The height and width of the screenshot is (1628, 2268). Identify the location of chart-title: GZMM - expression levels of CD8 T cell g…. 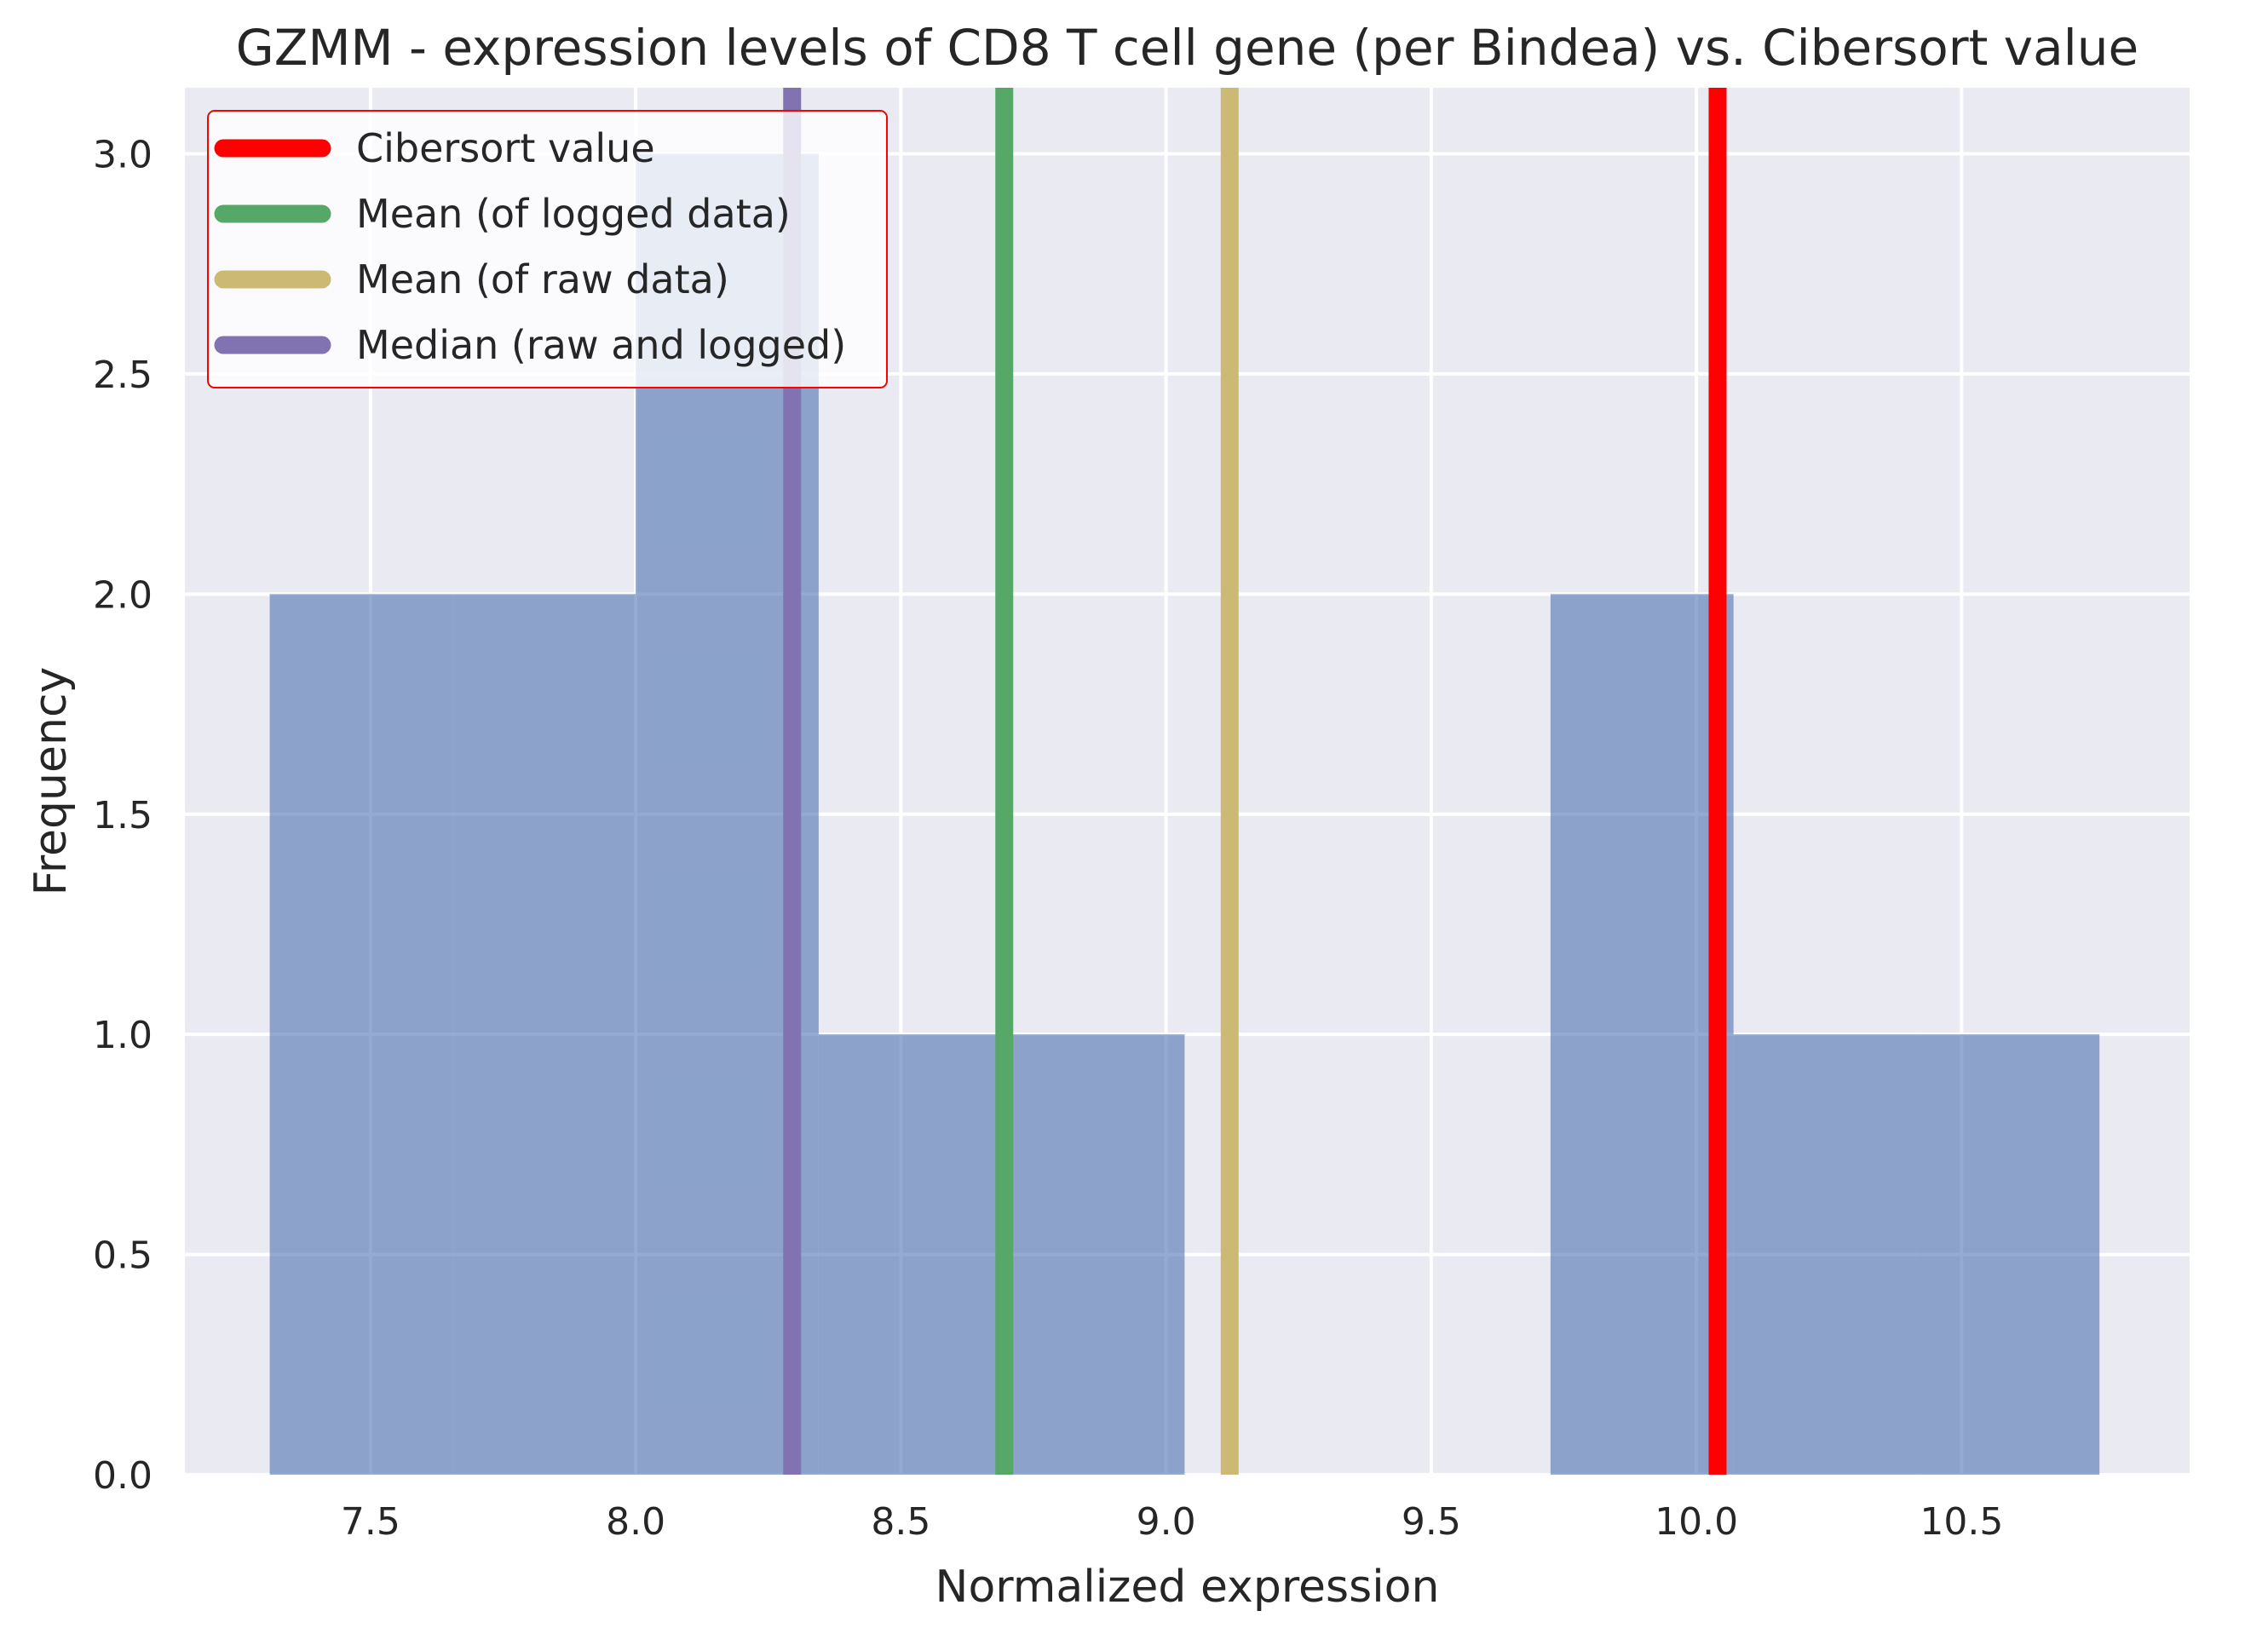
(1187, 48).